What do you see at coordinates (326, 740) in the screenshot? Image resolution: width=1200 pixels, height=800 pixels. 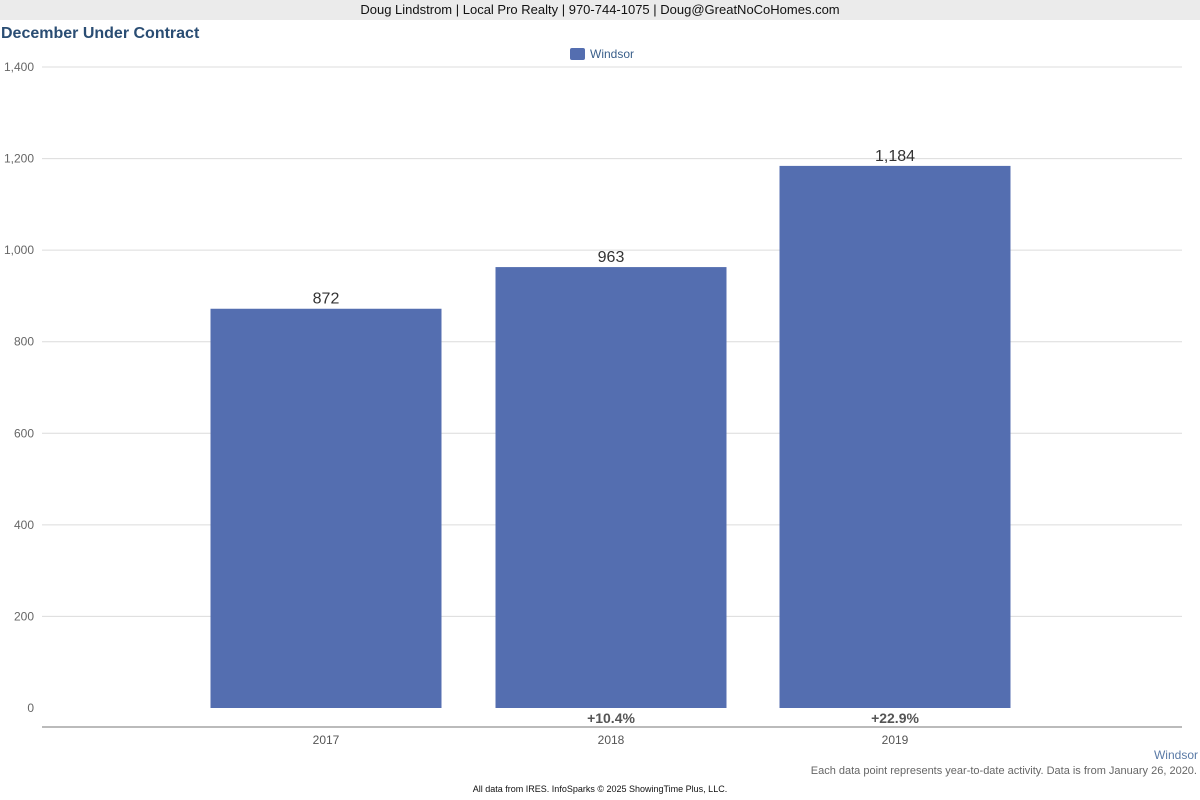 I see `x-tick-label-2017: 2017` at bounding box center [326, 740].